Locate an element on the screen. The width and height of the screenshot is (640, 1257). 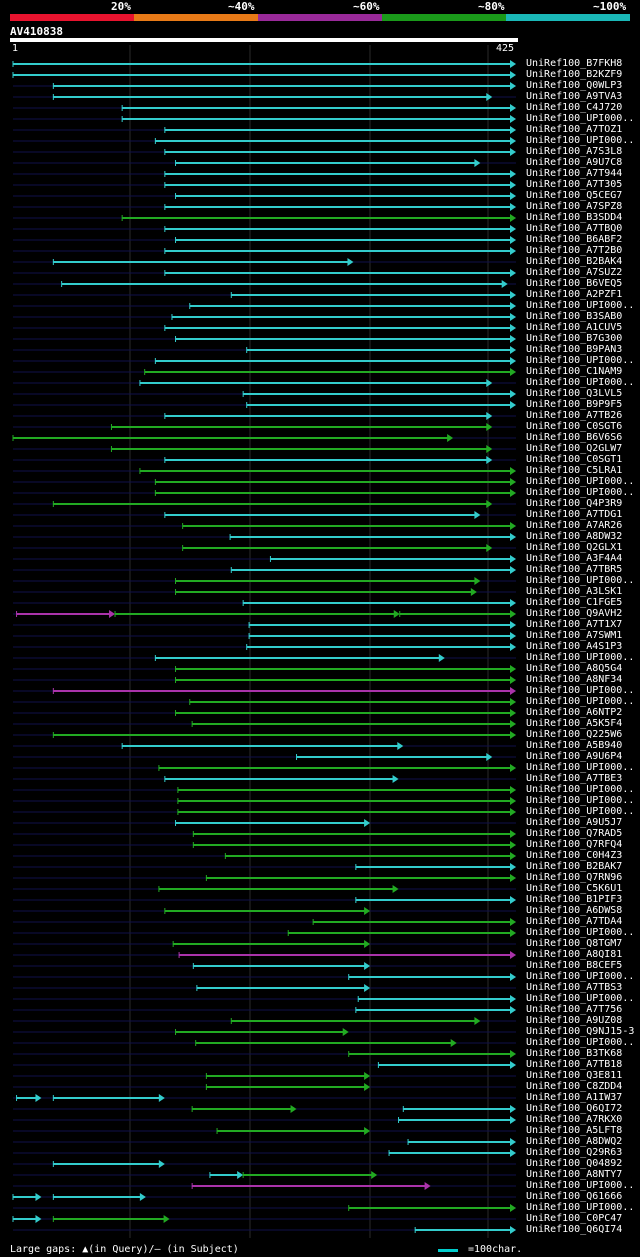
hit-label: UniRef100_A7AR26 is located at coordinates (574, 525).